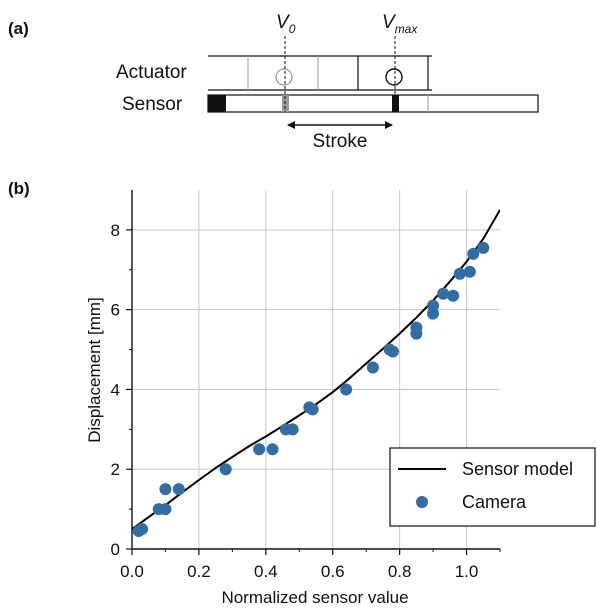  I want to click on y-tick-label: 6, so click(115, 310).